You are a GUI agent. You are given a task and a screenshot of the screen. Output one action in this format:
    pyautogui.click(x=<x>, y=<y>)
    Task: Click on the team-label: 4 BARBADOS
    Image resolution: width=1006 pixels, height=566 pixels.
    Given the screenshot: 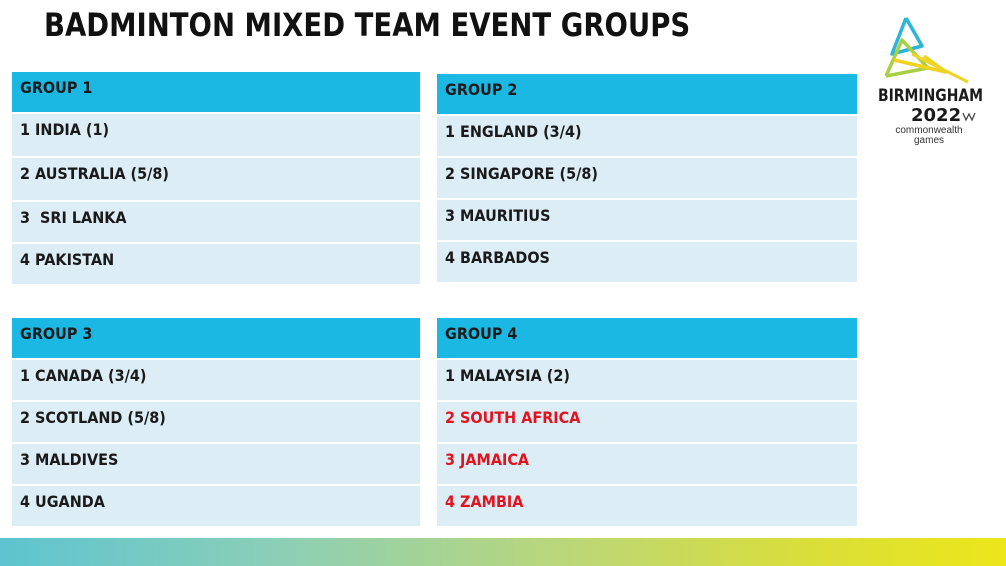 What is the action you would take?
    pyautogui.click(x=497, y=257)
    